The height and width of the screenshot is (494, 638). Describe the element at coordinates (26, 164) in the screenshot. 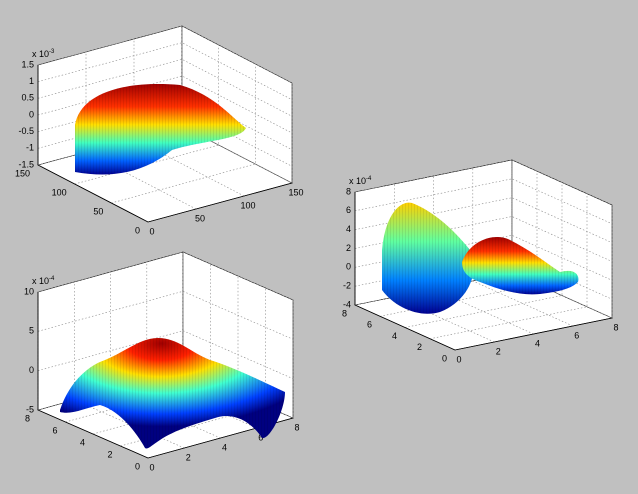

I see `z-tick-label: -1.5` at that location.